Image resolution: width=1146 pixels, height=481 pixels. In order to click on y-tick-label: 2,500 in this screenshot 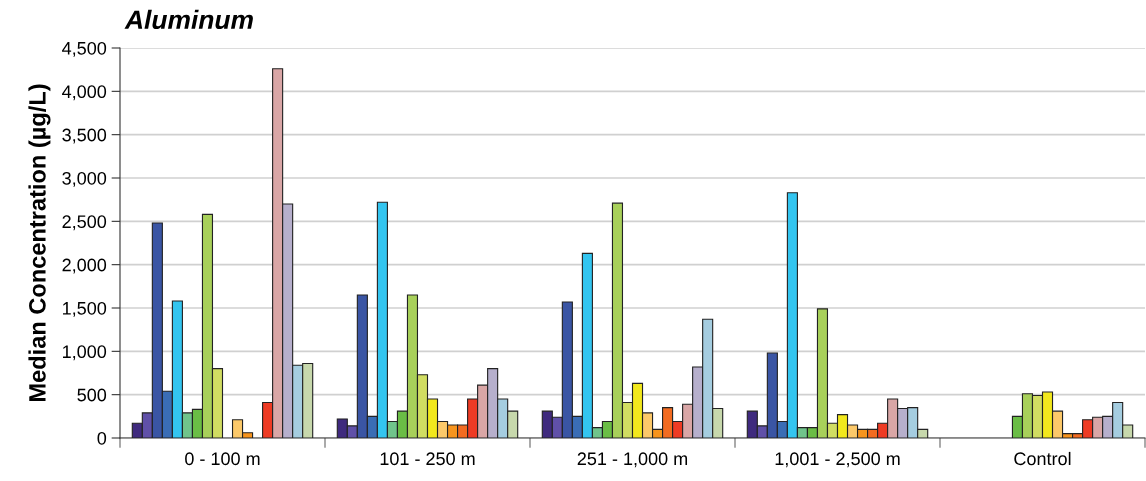, I will do `click(84, 223)`.